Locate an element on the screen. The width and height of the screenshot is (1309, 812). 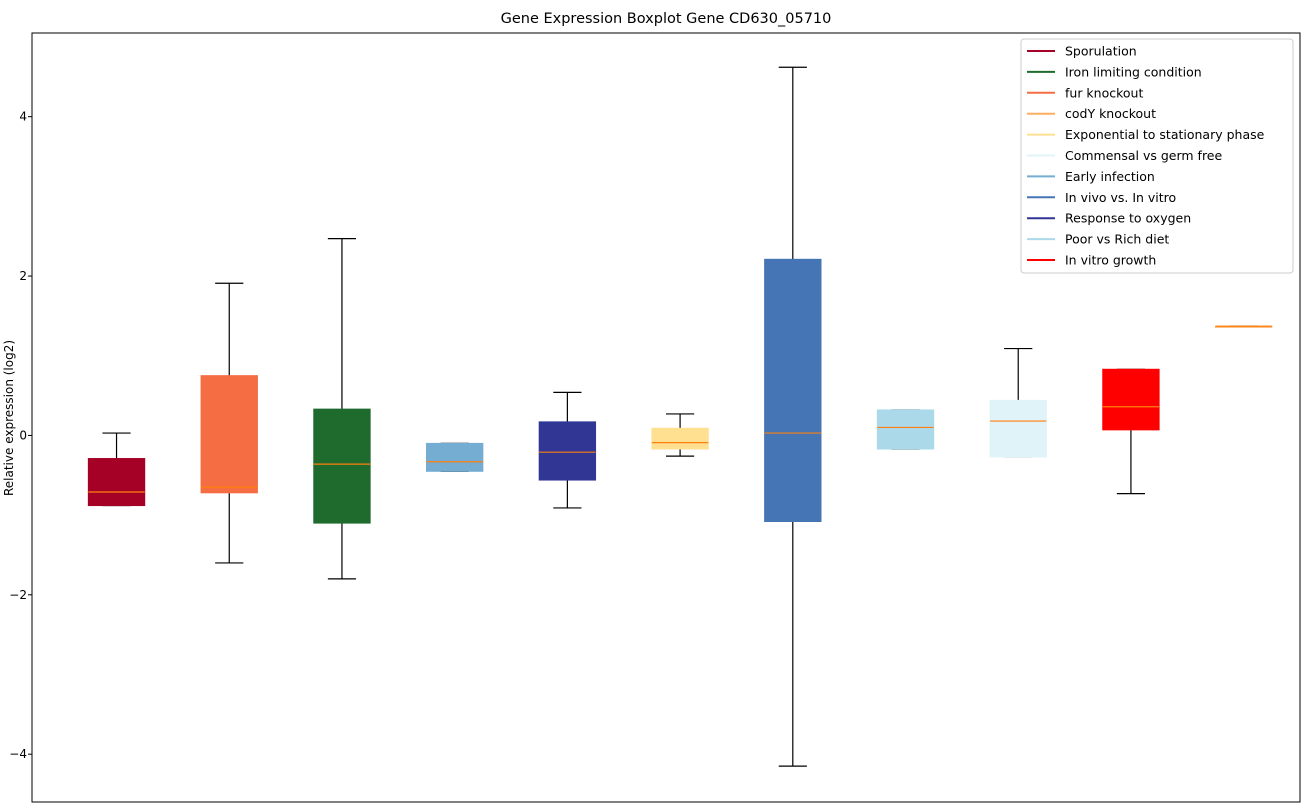
legend-label: In vivo vs. In vitro is located at coordinates (1120, 197).